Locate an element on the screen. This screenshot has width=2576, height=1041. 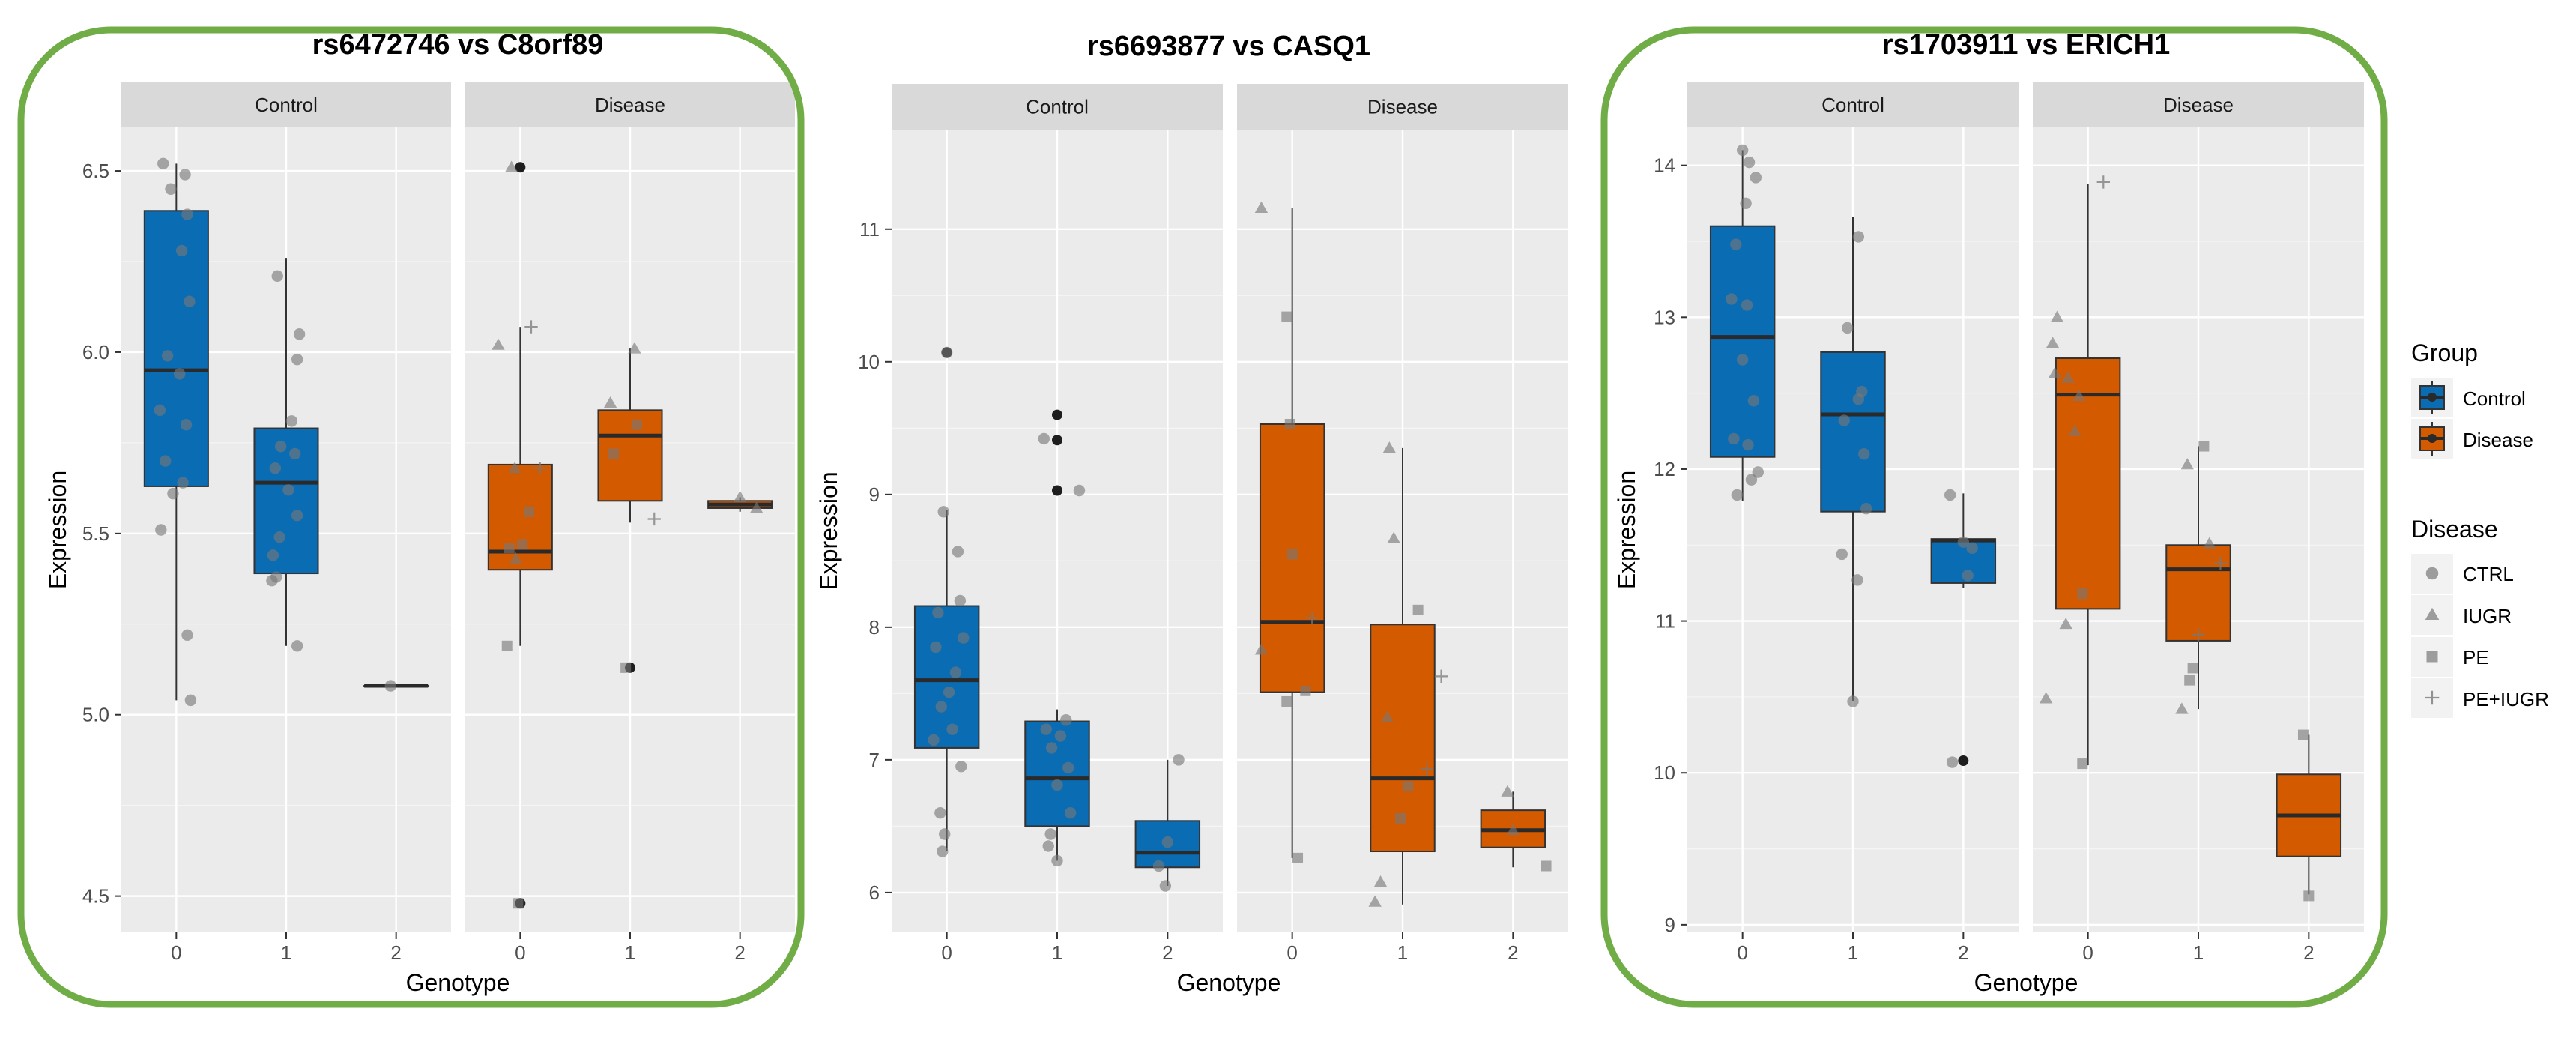
legend-disease-pe-label: PE is located at coordinates (2476, 657).